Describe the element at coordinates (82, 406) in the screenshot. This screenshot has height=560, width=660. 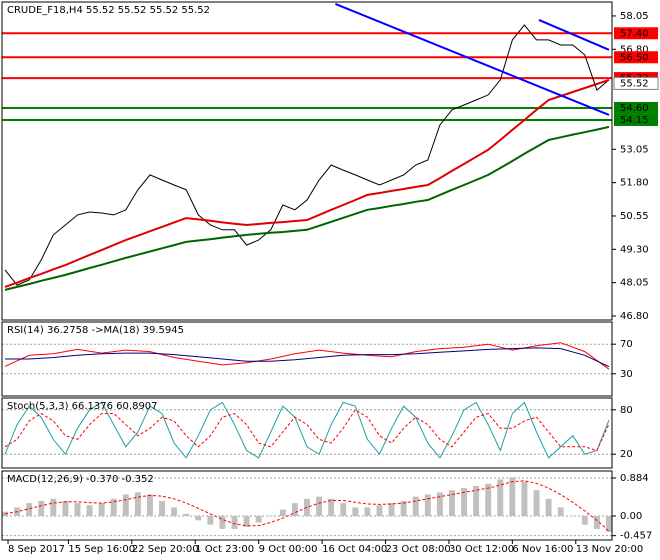
I see `panel-title: Stoch(5,3,3) 66.1376 60.8907` at that location.